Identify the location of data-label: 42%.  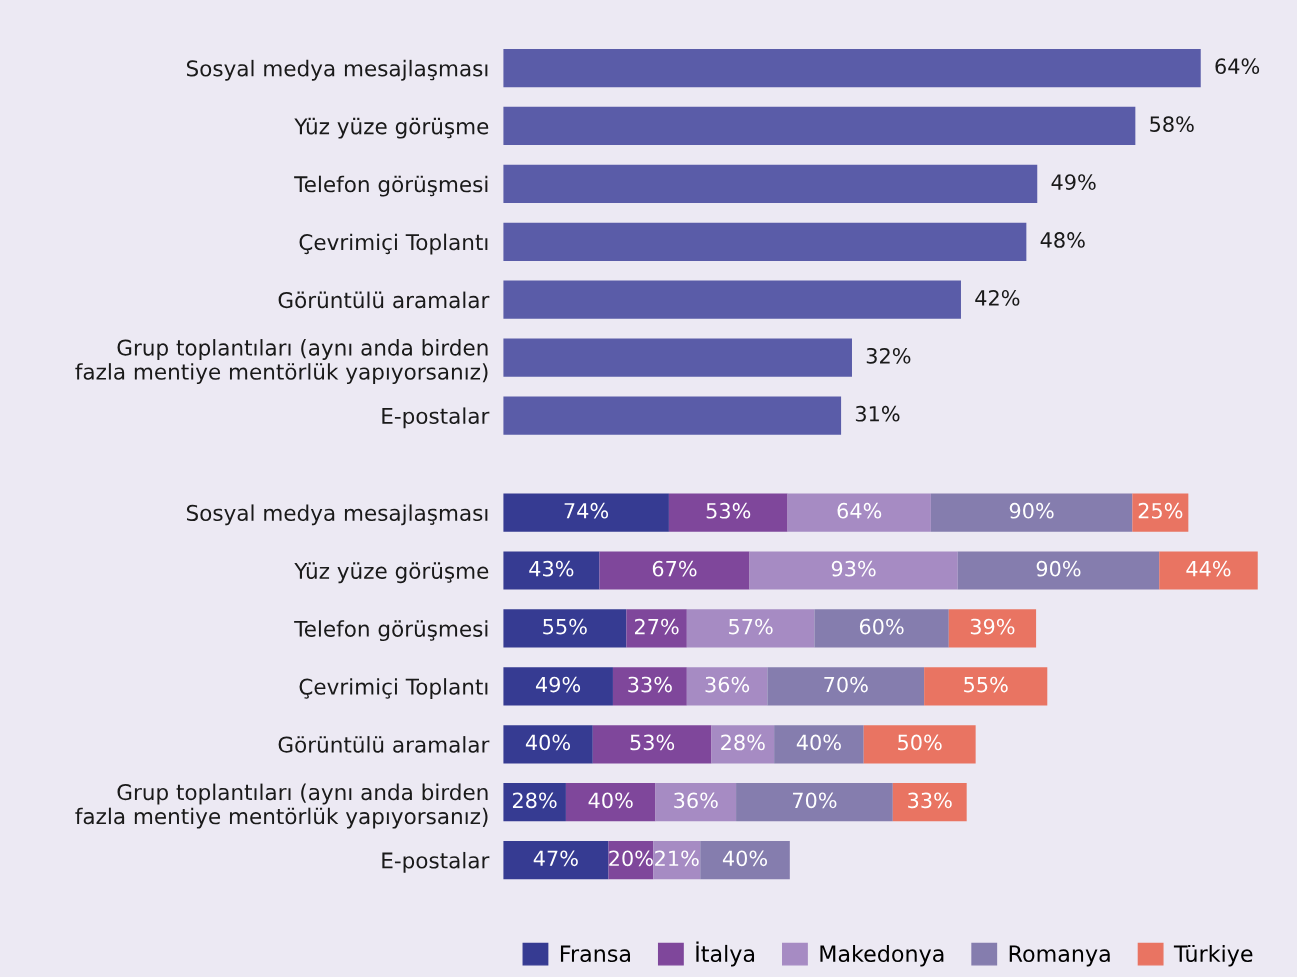
(997, 298).